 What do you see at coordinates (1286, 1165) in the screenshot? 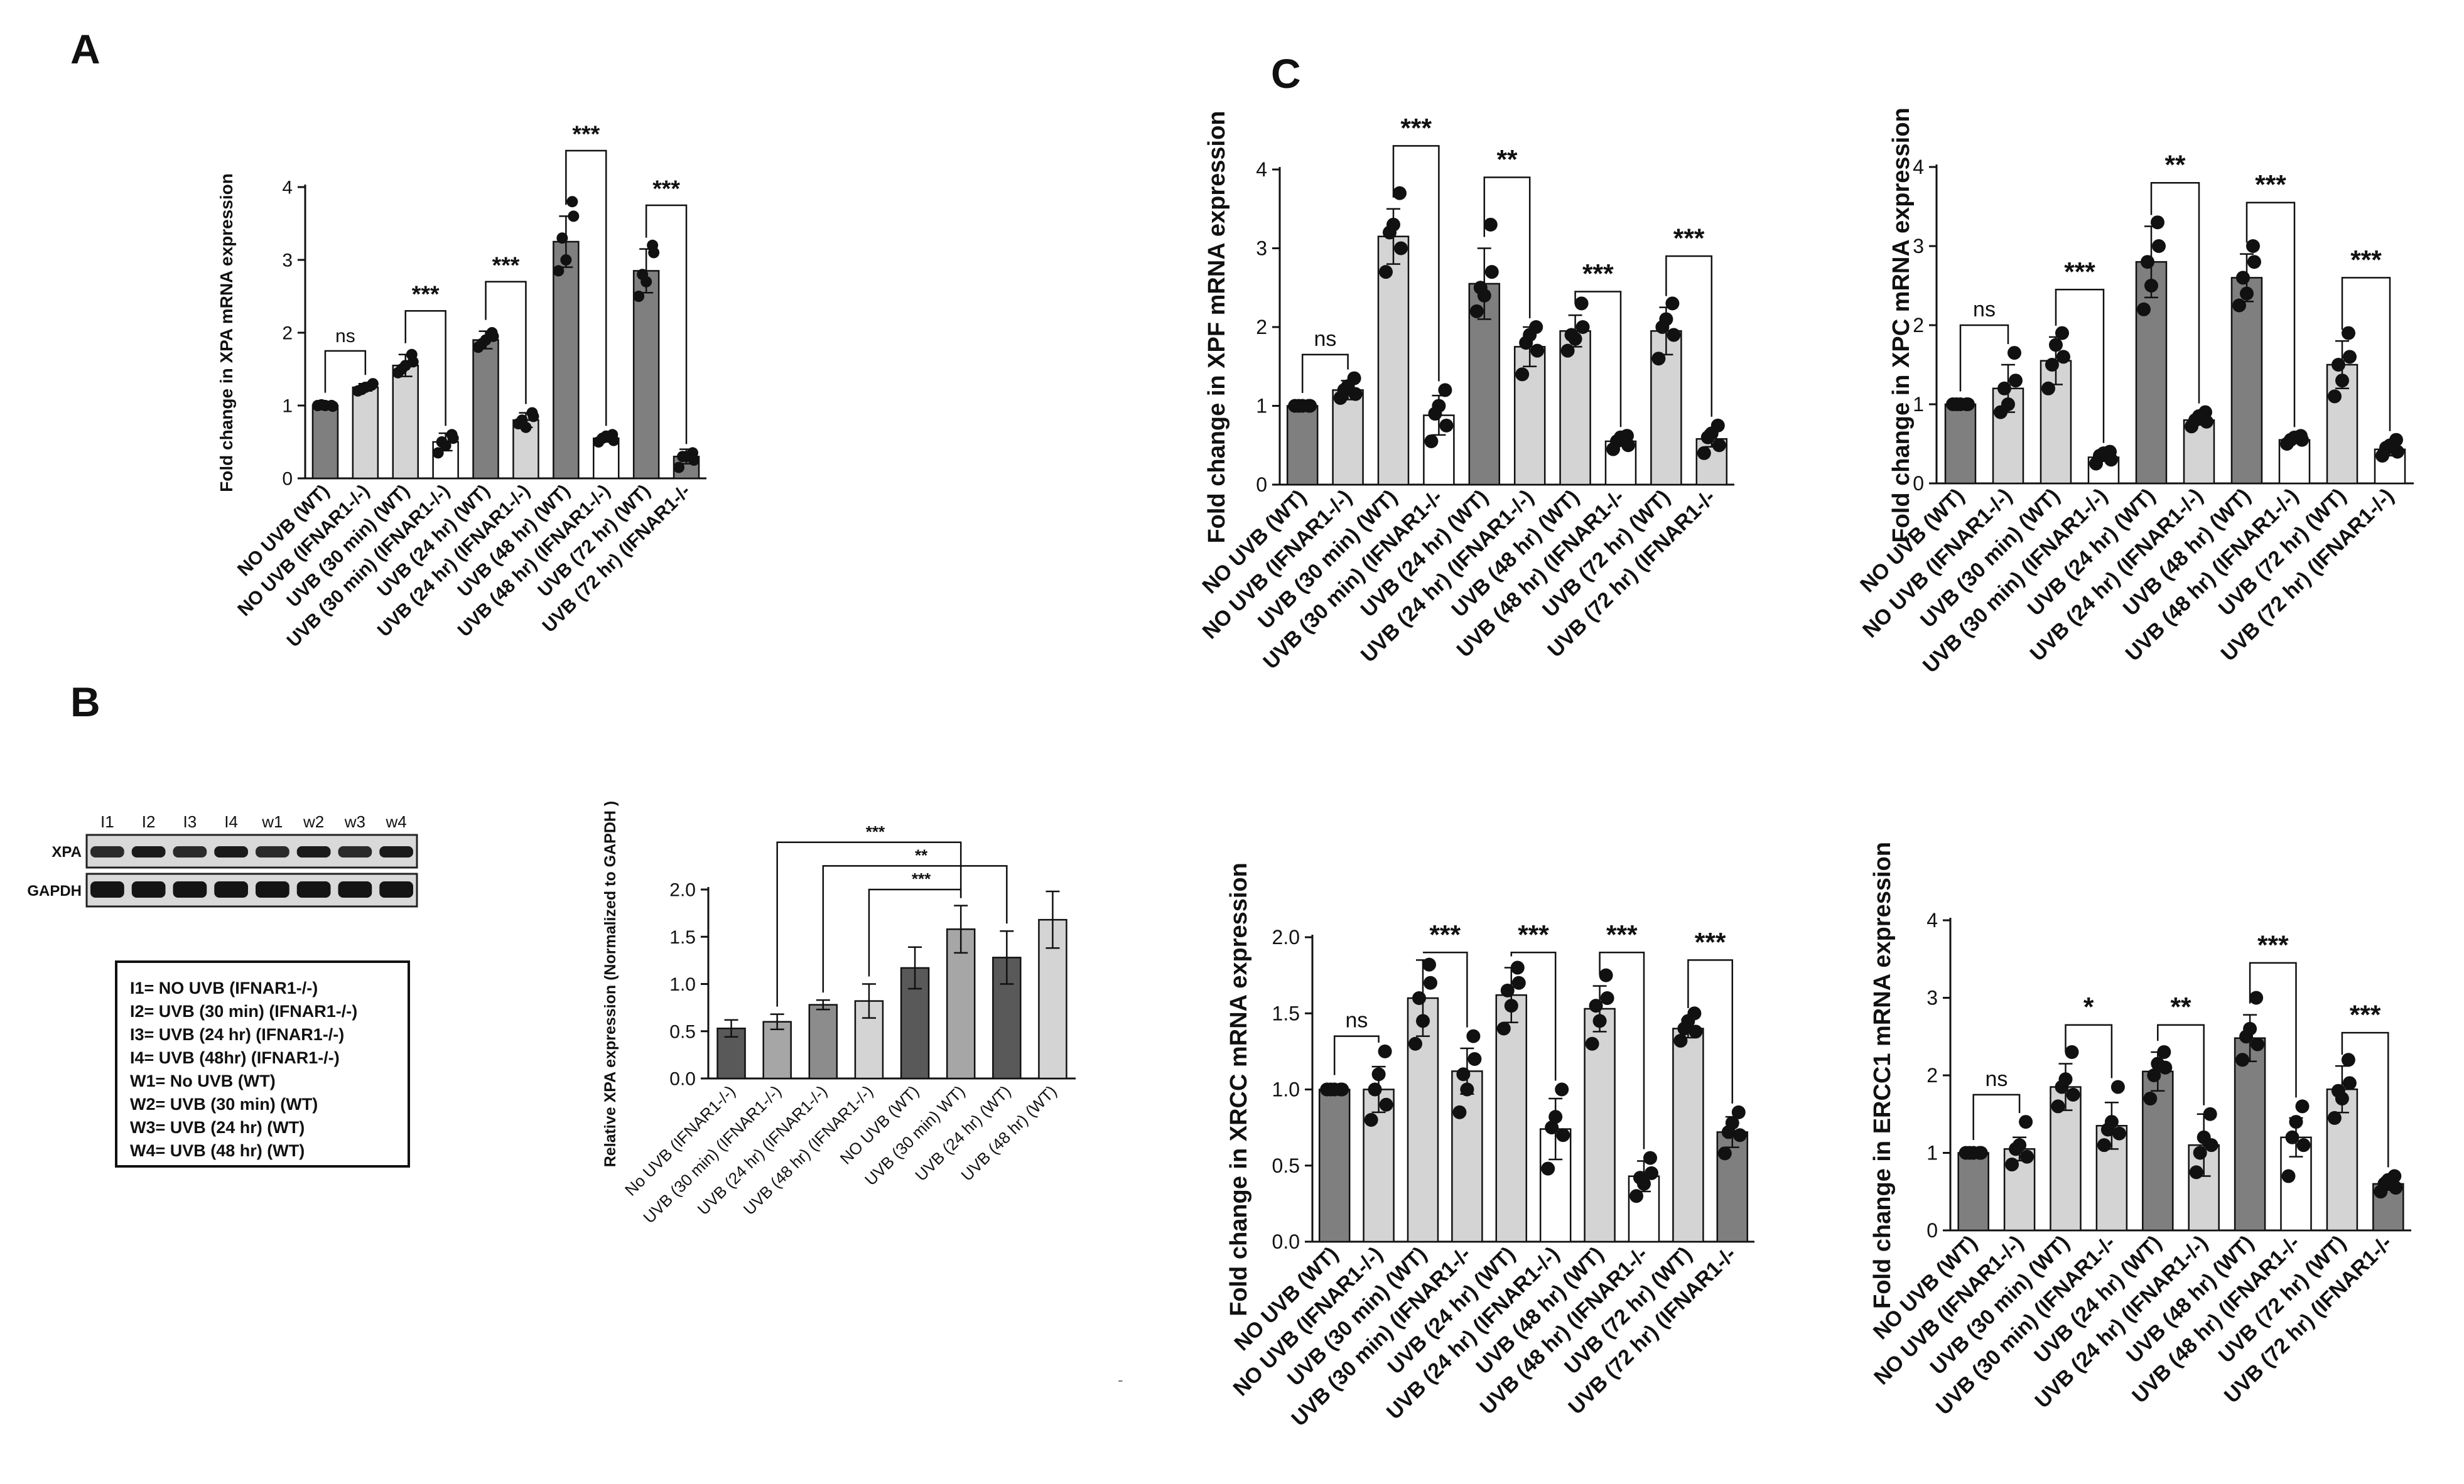
I see `y-tick-label: 0.5` at bounding box center [1286, 1165].